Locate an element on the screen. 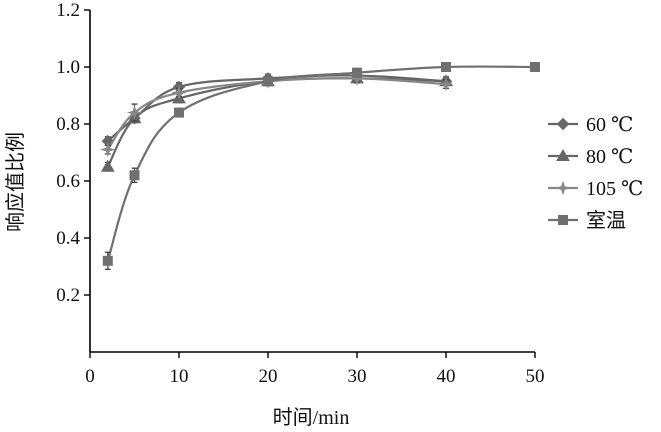 This screenshot has height=432, width=661. legend-item: 室温 is located at coordinates (587, 220).